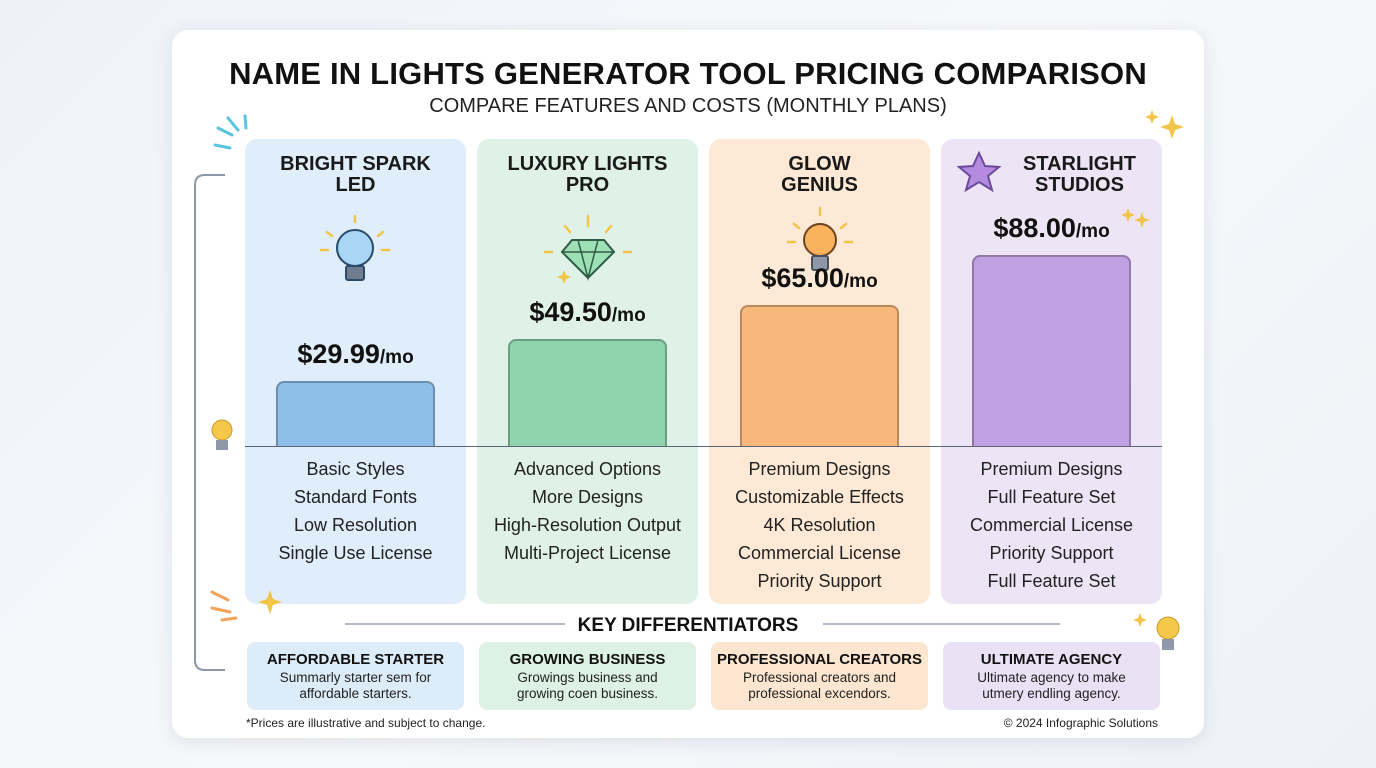 The width and height of the screenshot is (1376, 768). I want to click on plan-name: GLOW GENIUS, so click(819, 174).